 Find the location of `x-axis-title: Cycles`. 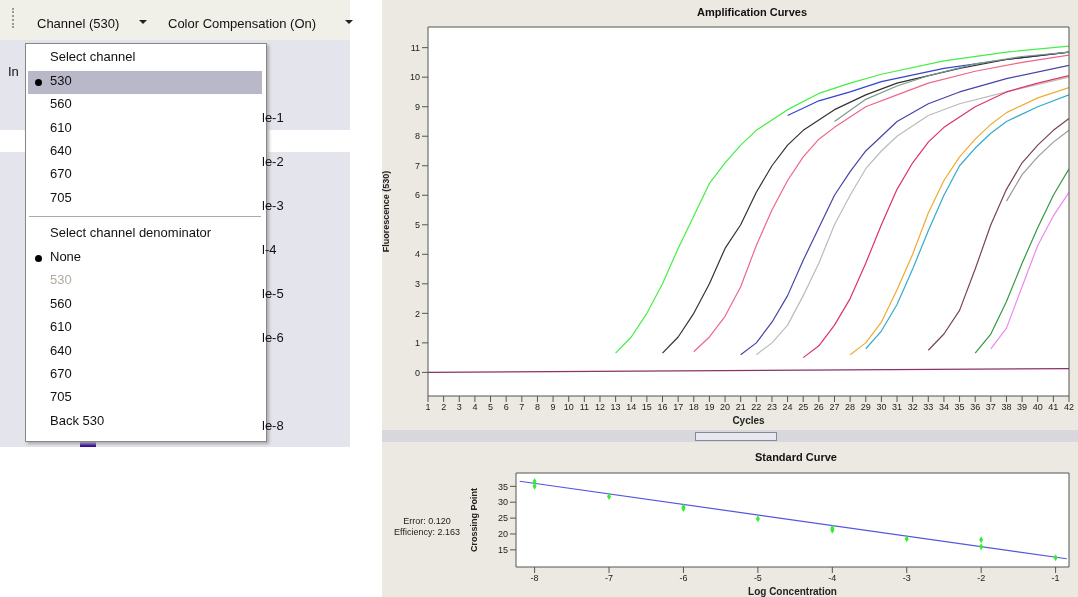

x-axis-title: Cycles is located at coordinates (749, 420).